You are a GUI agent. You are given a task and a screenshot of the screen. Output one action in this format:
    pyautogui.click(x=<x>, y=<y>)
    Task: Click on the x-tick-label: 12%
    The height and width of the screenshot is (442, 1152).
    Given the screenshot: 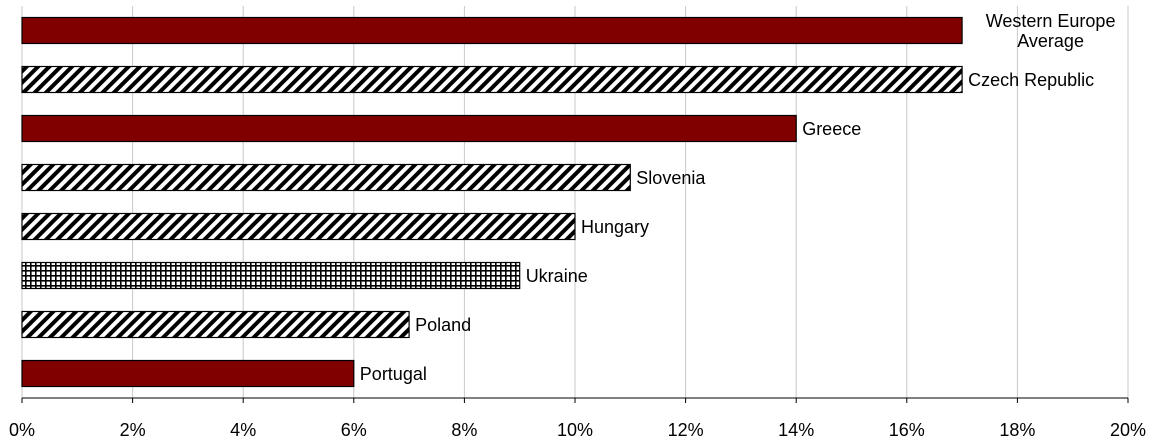 What is the action you would take?
    pyautogui.click(x=685, y=430)
    